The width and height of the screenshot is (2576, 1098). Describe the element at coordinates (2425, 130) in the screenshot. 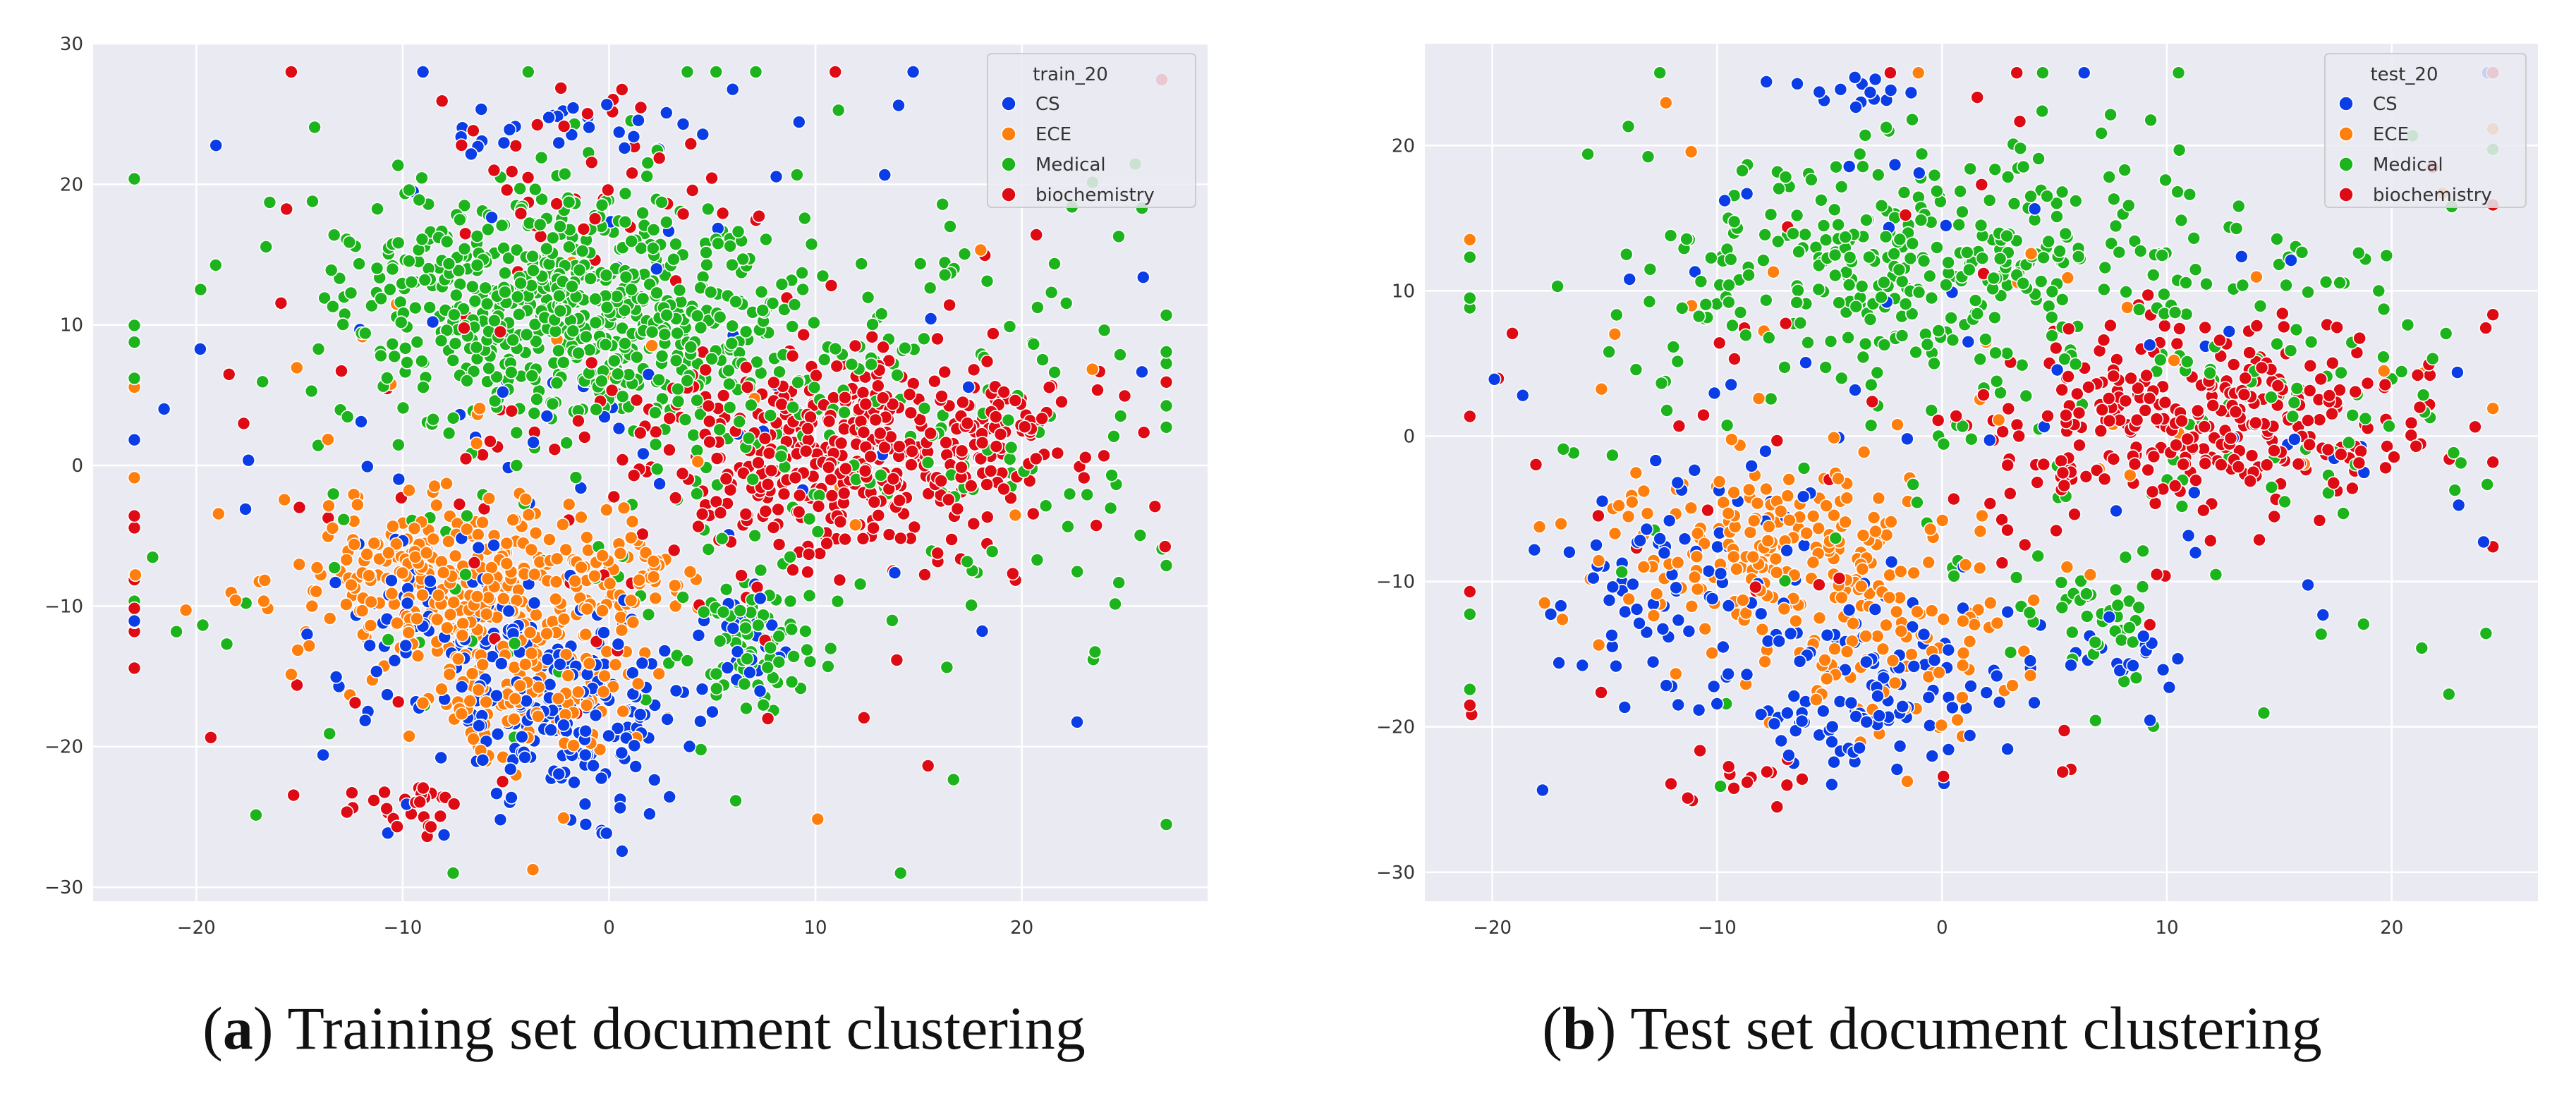

I see `legend-box` at that location.